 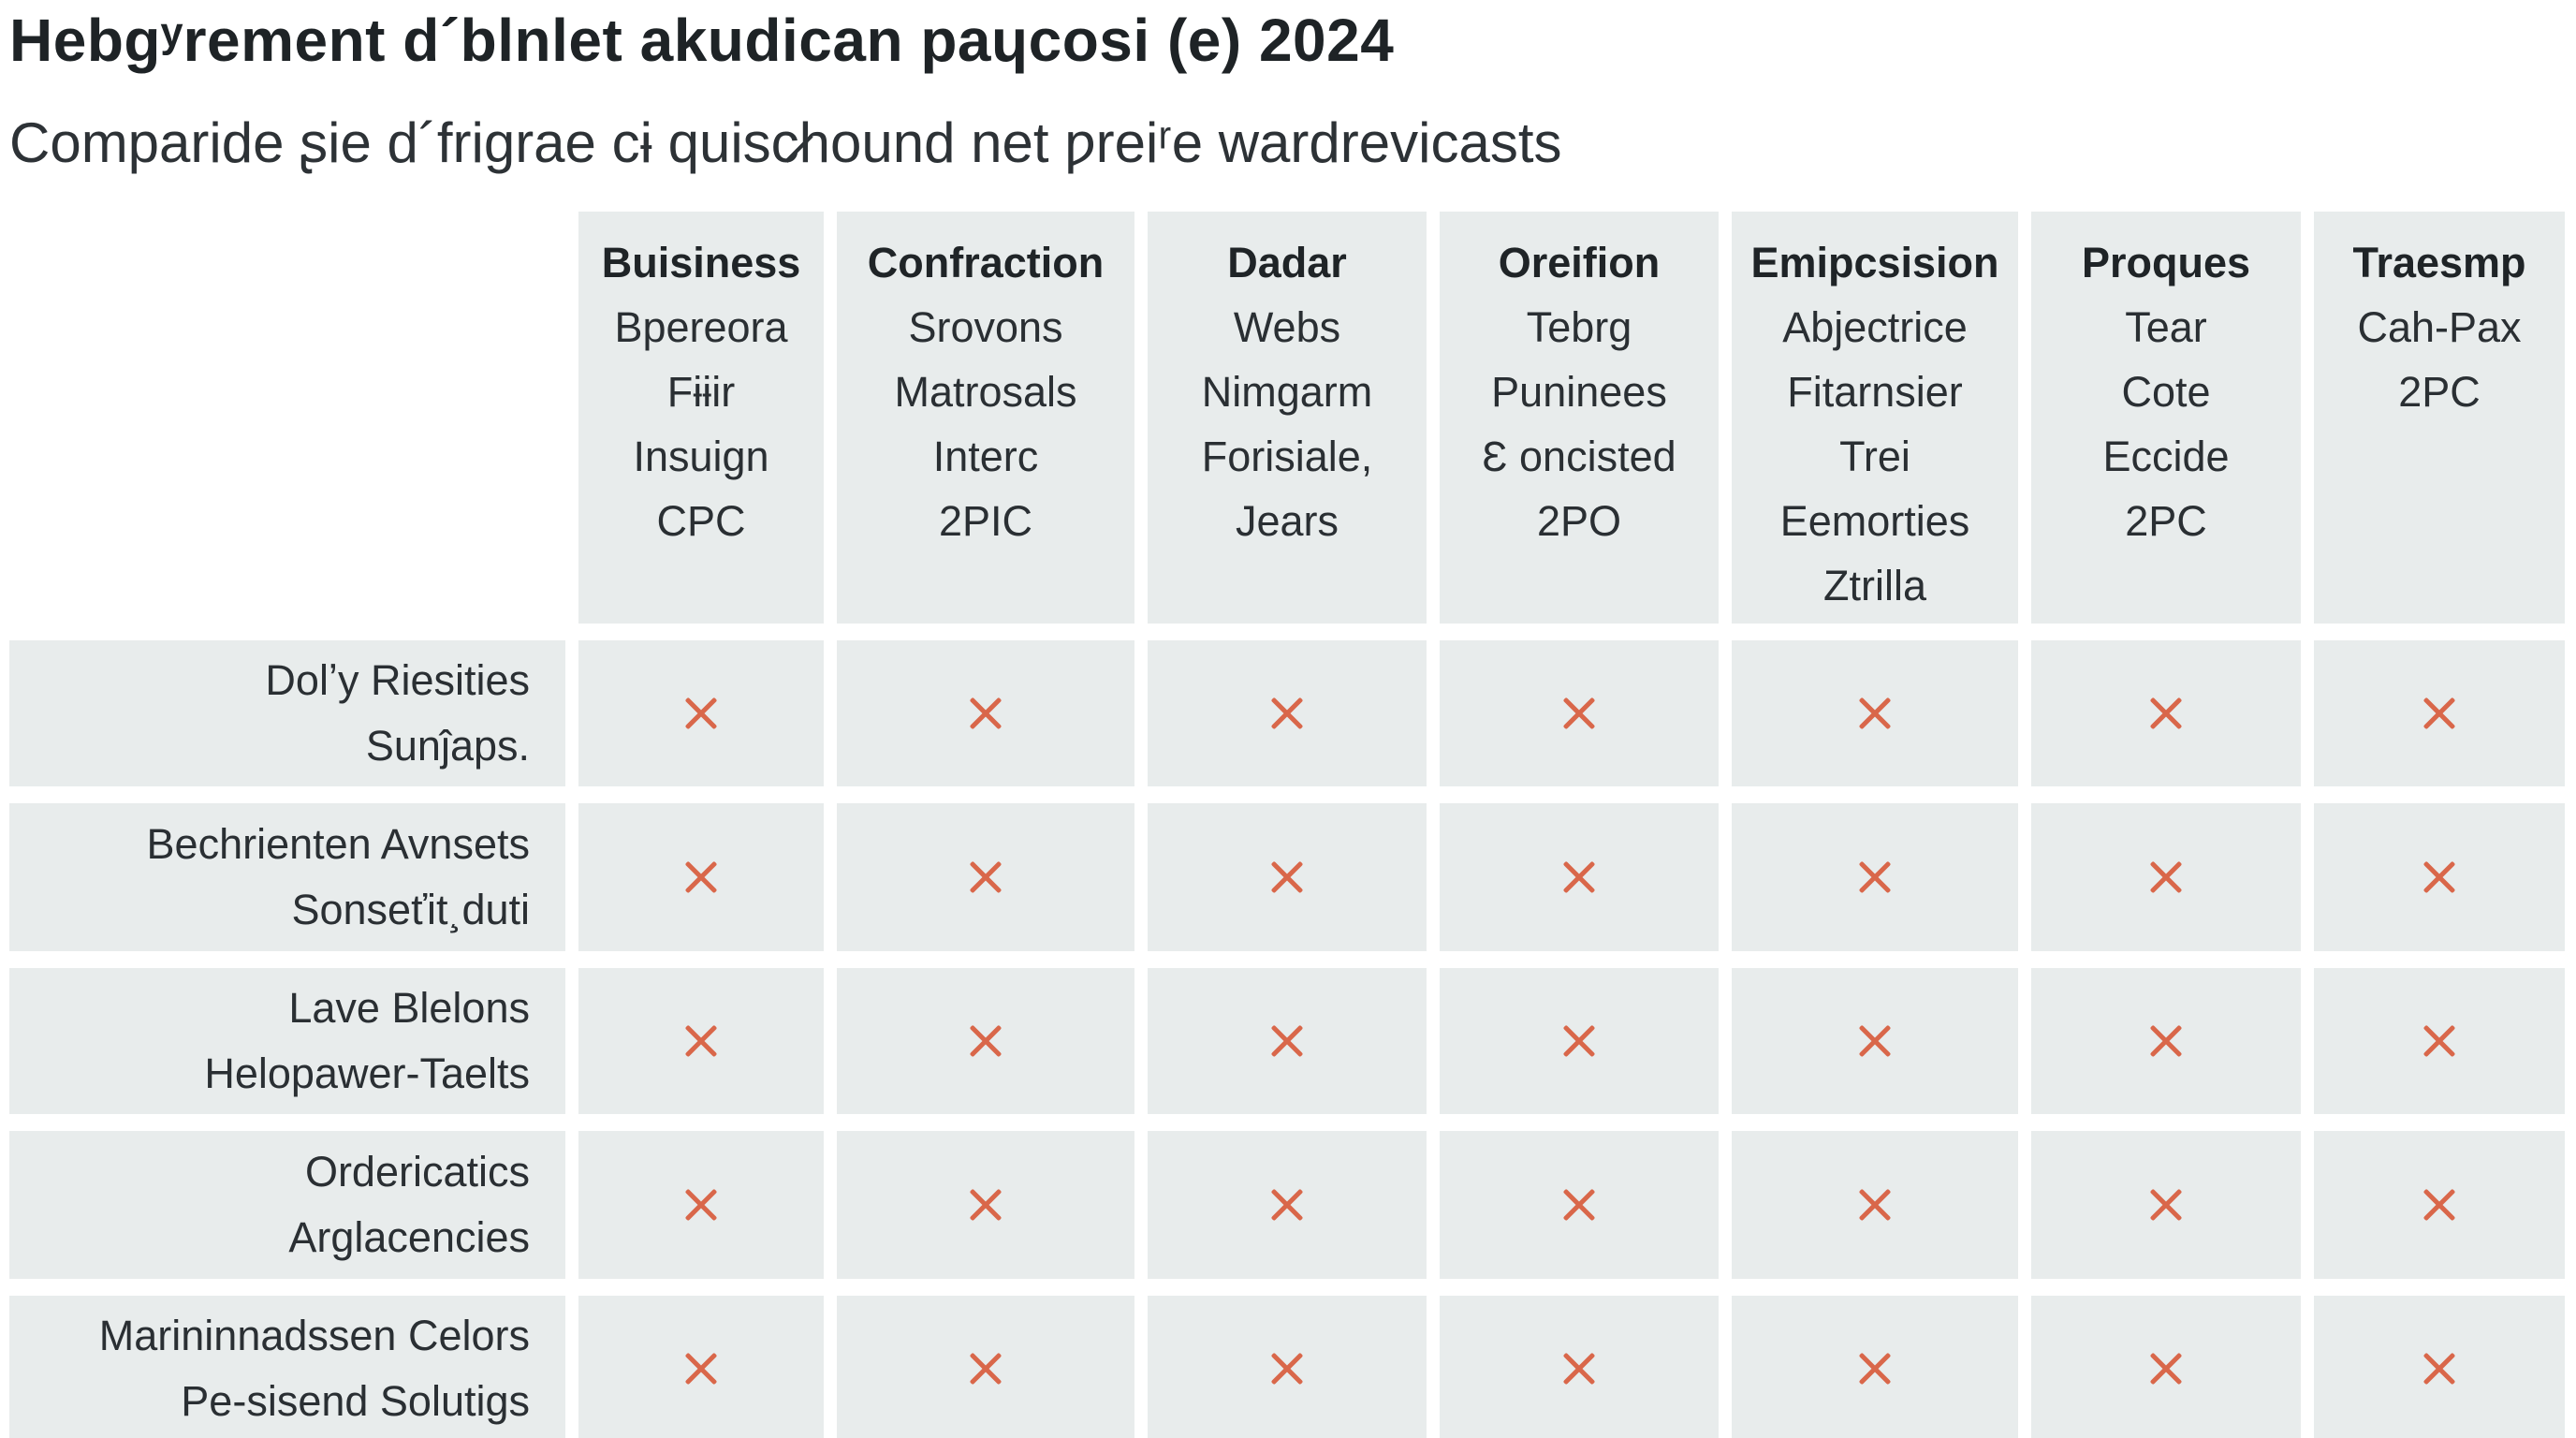 I want to click on column-subtitle-line: Ɛ oncisted, so click(x=1579, y=456).